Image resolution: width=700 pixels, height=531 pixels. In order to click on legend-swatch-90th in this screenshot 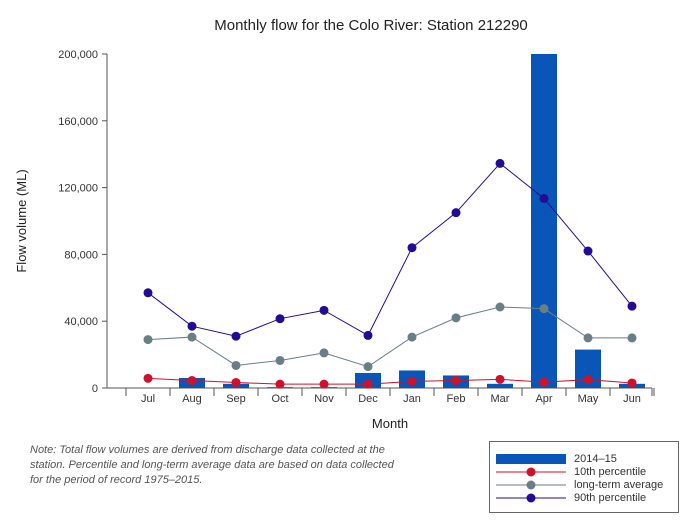, I will do `click(531, 498)`.